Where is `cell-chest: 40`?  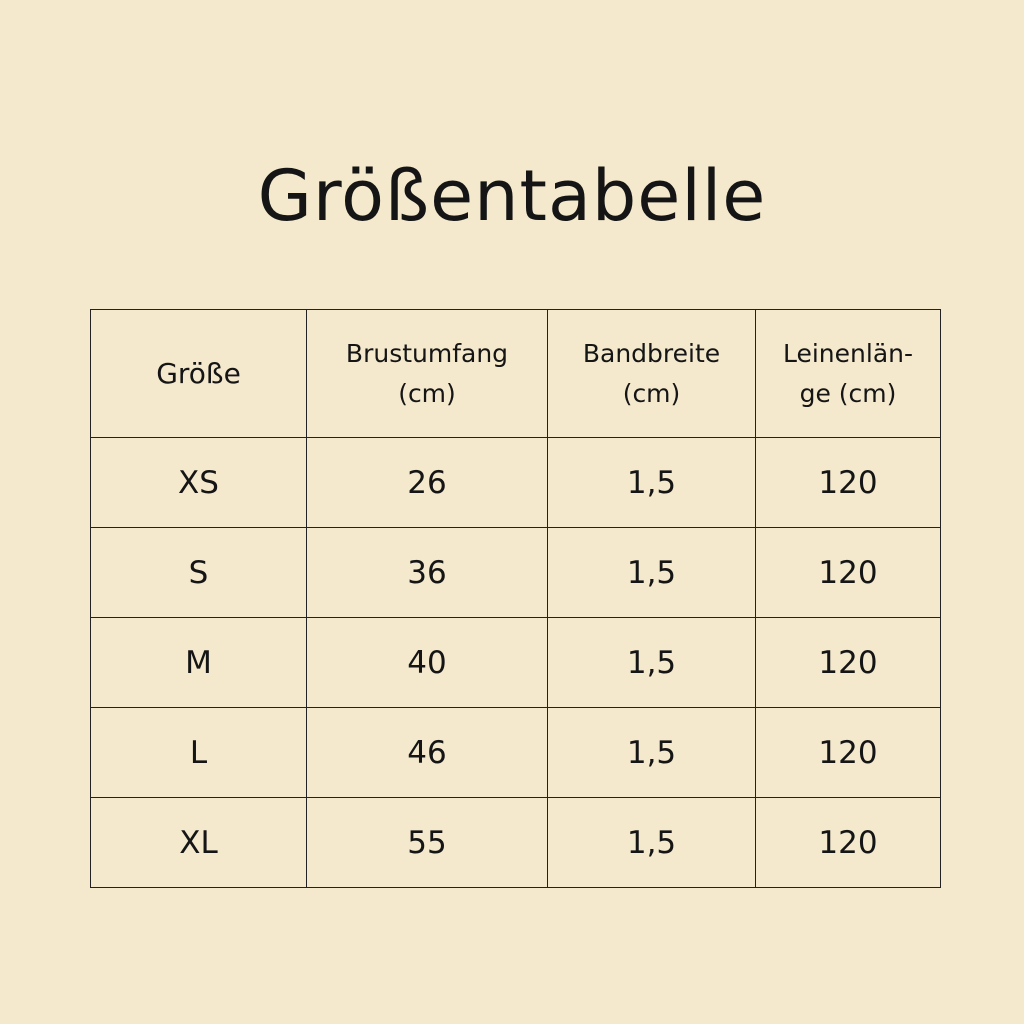
cell-chest: 40 is located at coordinates (427, 662).